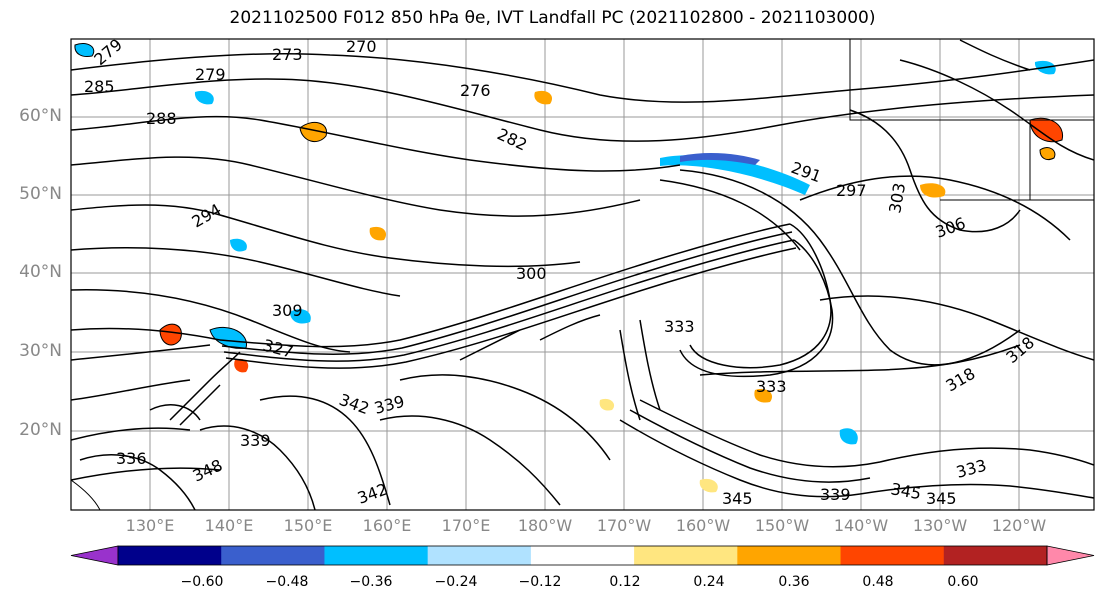 The image size is (1105, 603). Describe the element at coordinates (40, 430) in the screenshot. I see `lat-label: 20°N` at that location.